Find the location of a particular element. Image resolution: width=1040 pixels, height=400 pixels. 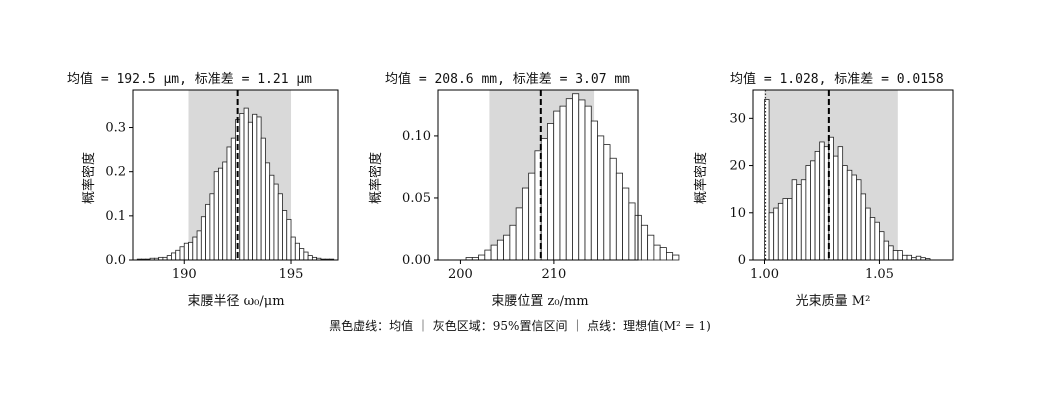

panel-2-title: 均值 = 208.6 mm, 标准差 = 3.07 mm is located at coordinates (507, 79).